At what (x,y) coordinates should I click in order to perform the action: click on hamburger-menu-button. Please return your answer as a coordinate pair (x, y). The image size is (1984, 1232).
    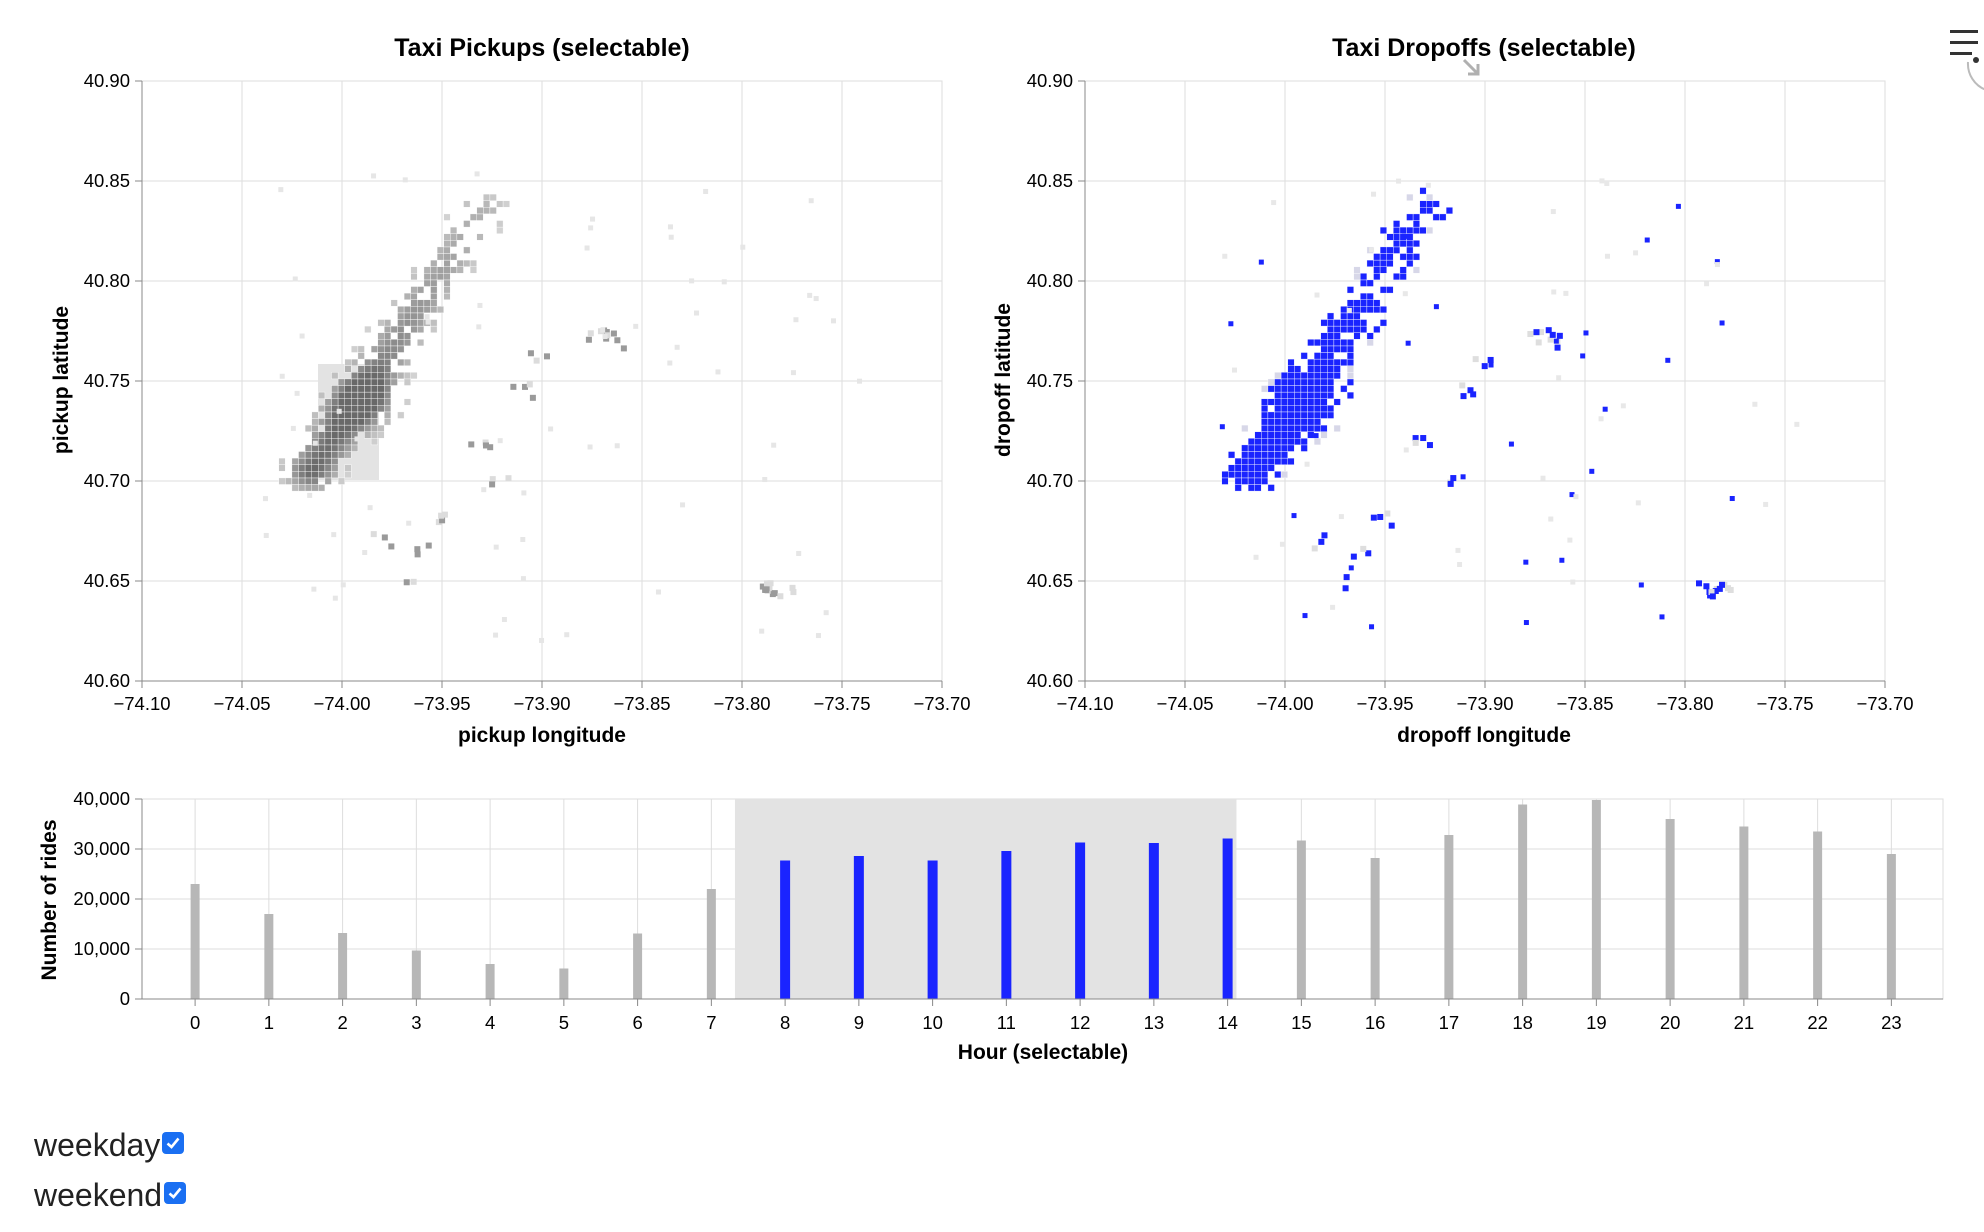
    Looking at the image, I should click on (1965, 57).